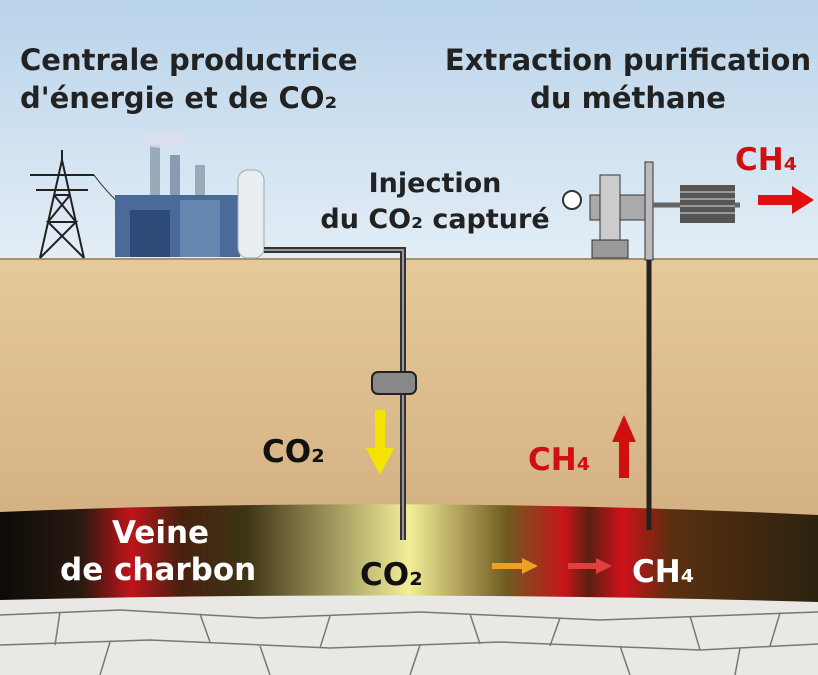 This screenshot has width=818, height=675. Describe the element at coordinates (628, 60) in the screenshot. I see `title: Extraction purification` at that location.